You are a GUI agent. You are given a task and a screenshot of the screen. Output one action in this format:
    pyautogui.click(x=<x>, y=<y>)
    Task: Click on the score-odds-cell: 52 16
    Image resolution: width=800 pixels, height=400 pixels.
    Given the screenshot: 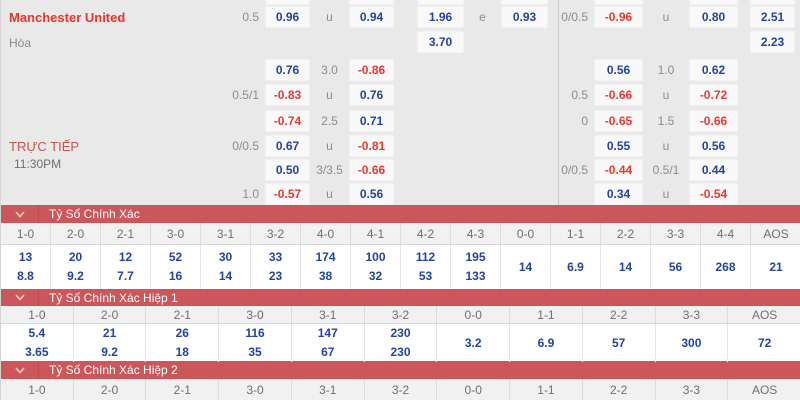 What is the action you would take?
    pyautogui.click(x=176, y=267)
    